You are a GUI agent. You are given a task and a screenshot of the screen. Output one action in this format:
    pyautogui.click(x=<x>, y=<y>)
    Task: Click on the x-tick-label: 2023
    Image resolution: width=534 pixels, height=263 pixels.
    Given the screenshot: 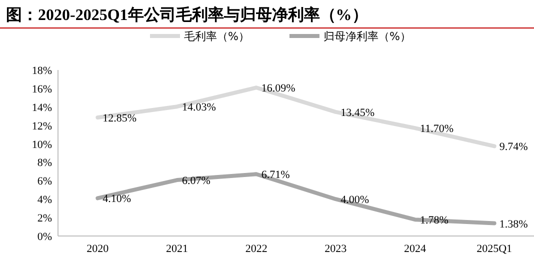 What is the action you would take?
    pyautogui.click(x=336, y=249)
    